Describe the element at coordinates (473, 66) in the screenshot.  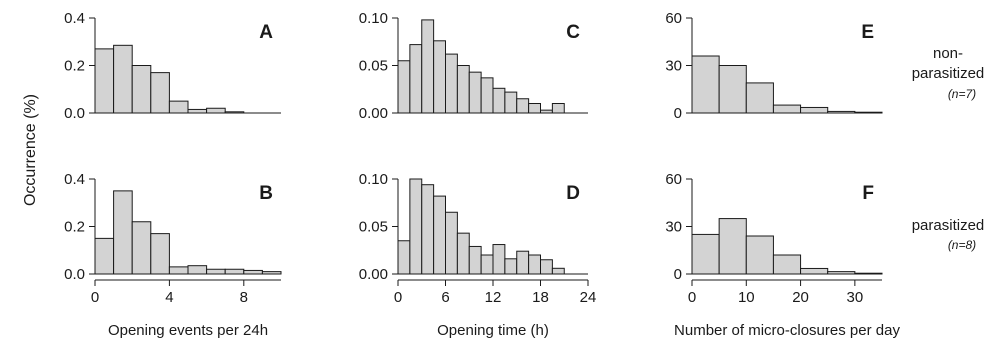
I see `panel-C: 0.00 0.05 0.10 C` at that location.